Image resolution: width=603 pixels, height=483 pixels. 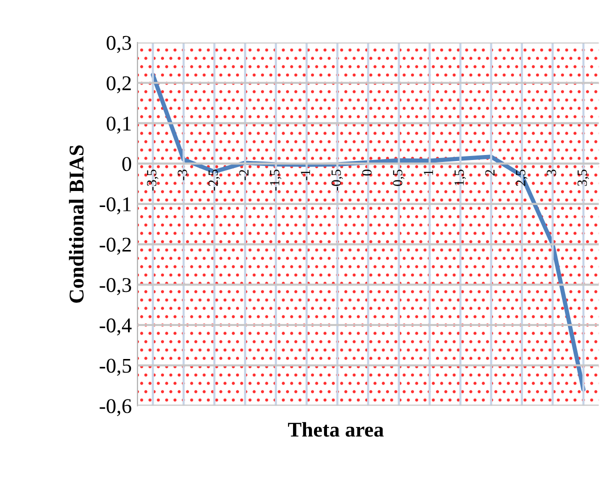 I want to click on x-tick-label: 0, so click(x=367, y=173).